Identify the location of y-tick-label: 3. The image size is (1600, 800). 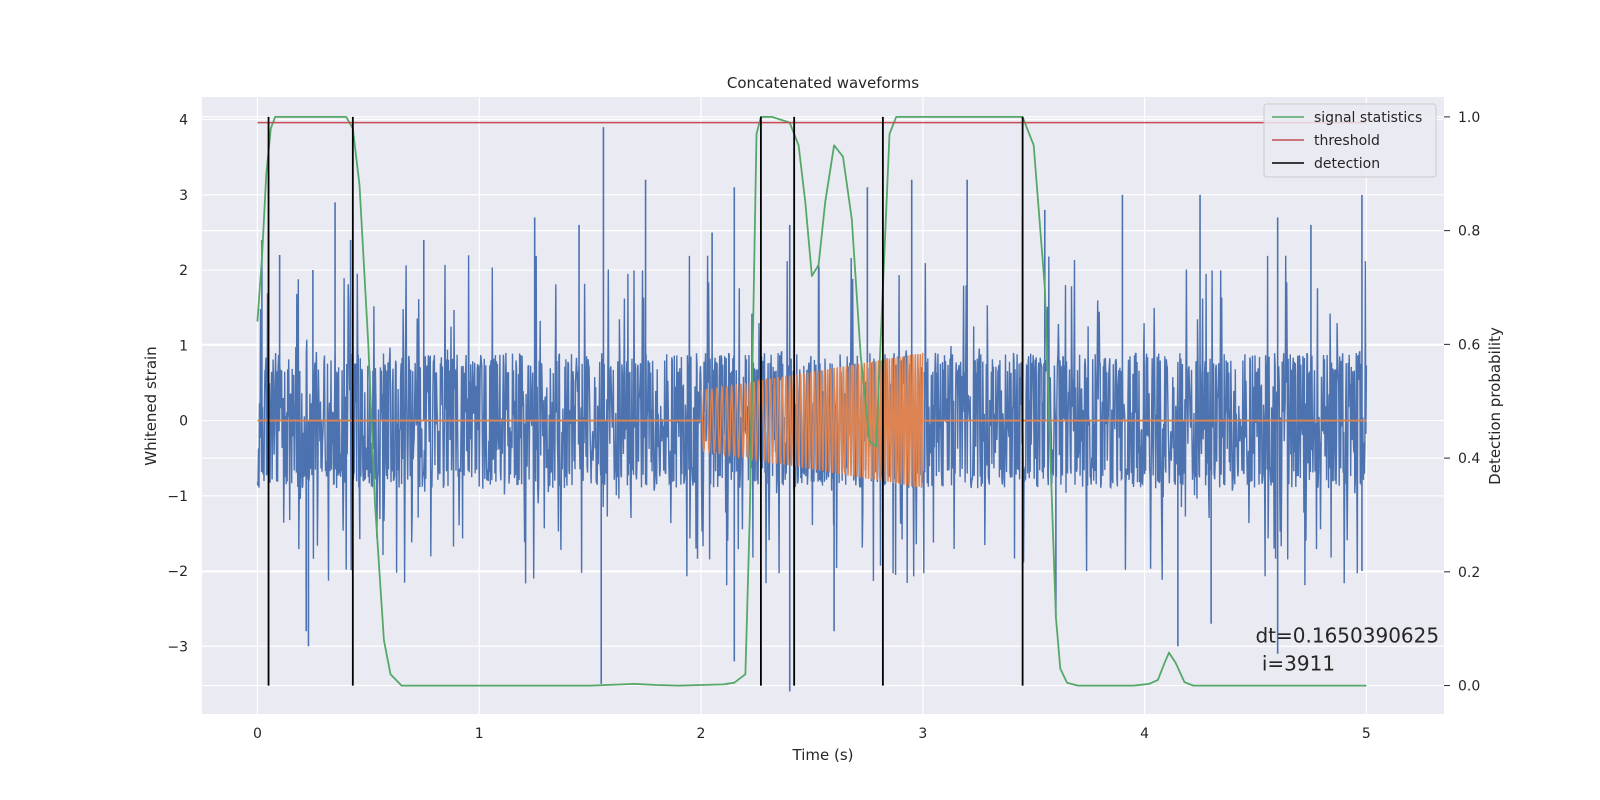
(183, 196).